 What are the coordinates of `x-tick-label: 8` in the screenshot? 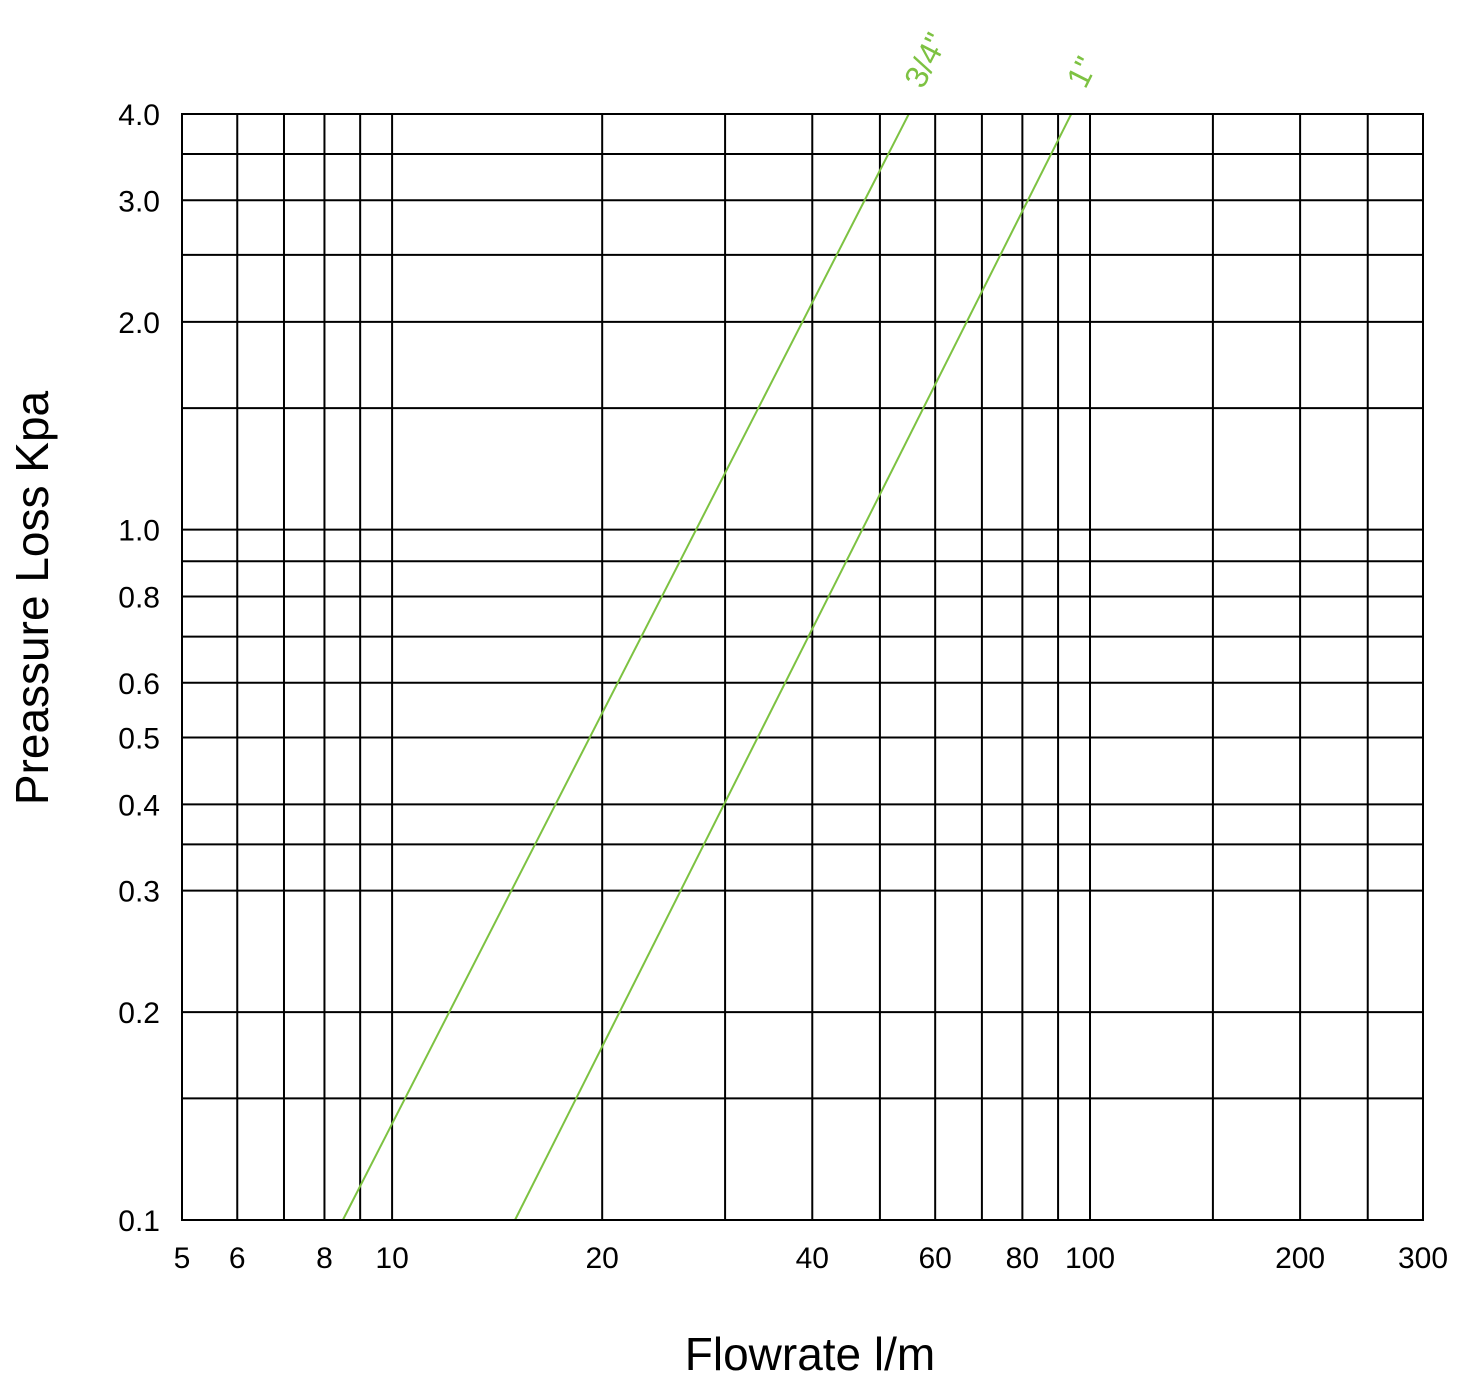 It's located at (324, 1258).